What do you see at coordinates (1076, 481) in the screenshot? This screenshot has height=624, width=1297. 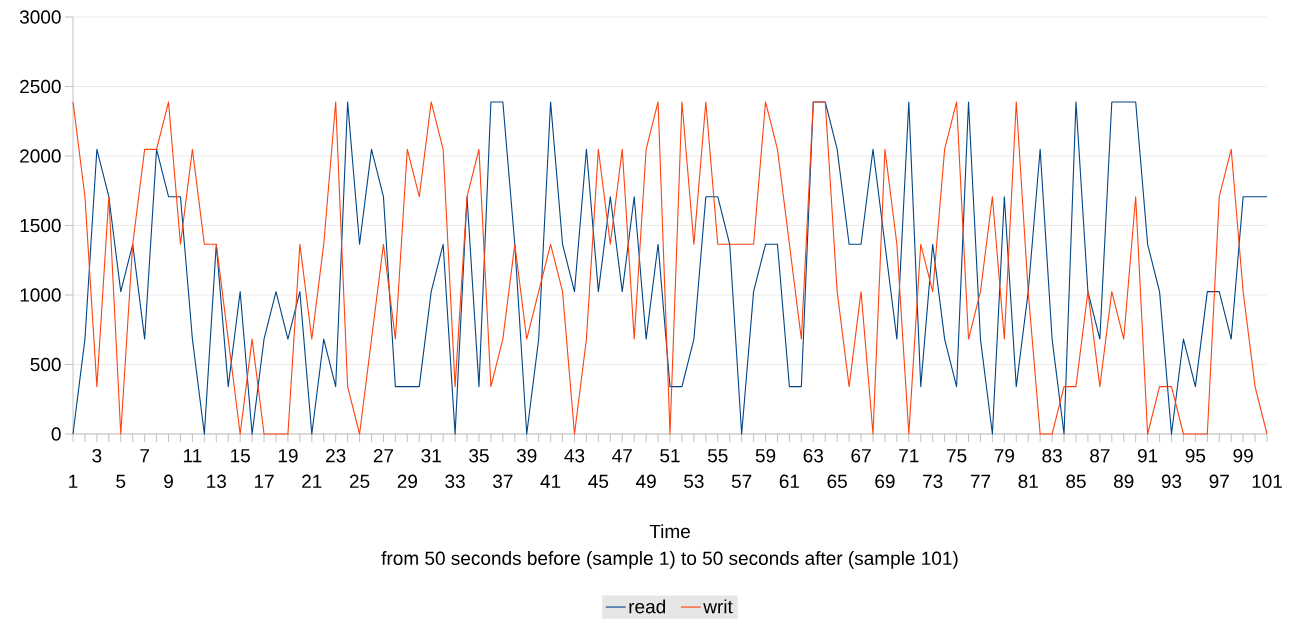 I see `x-tick-label: 85` at bounding box center [1076, 481].